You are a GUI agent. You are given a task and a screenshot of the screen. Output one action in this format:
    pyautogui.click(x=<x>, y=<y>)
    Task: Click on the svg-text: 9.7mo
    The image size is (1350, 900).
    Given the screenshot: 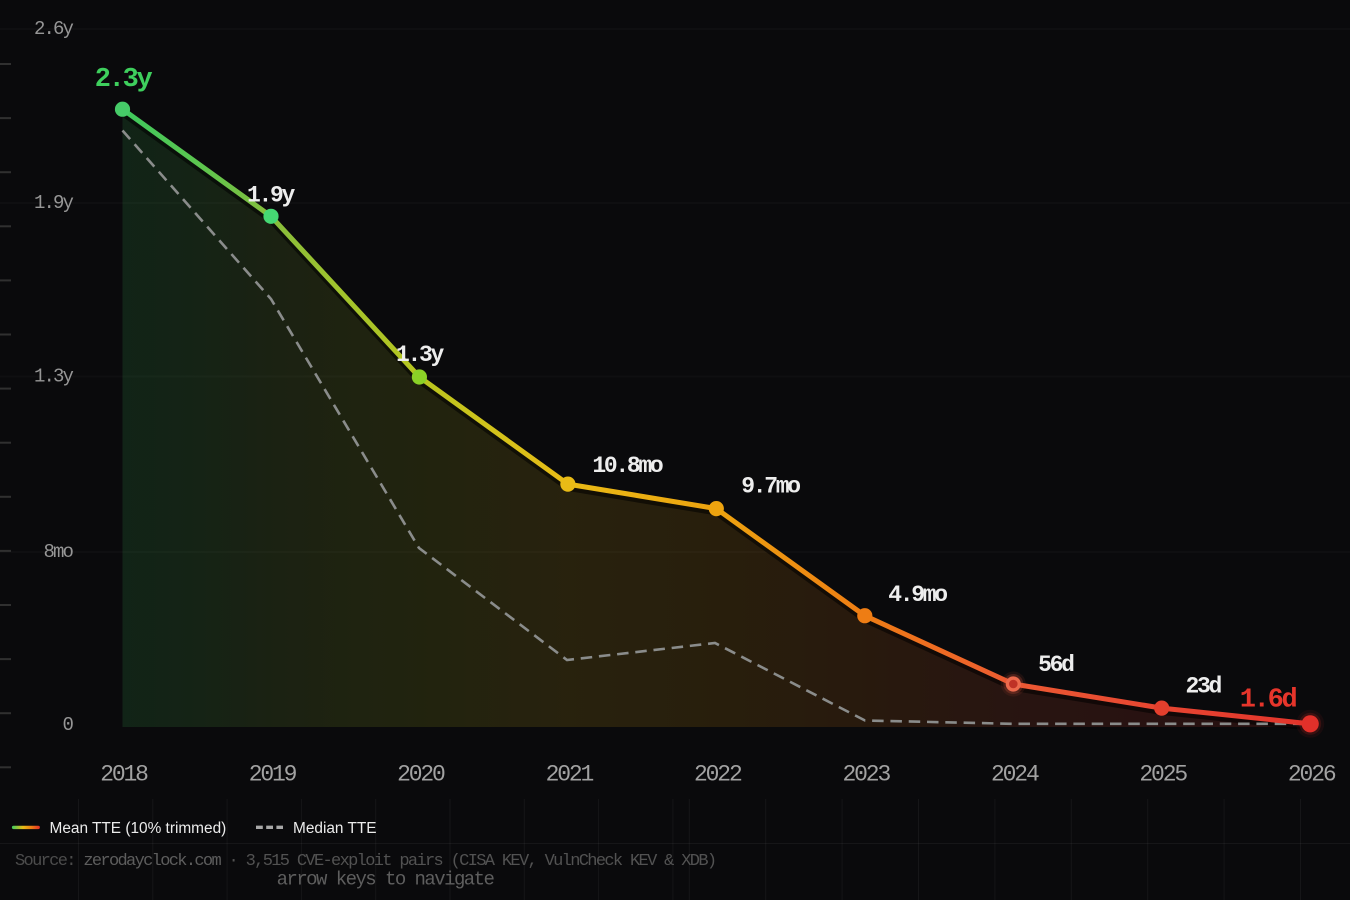 What is the action you would take?
    pyautogui.click(x=770, y=486)
    